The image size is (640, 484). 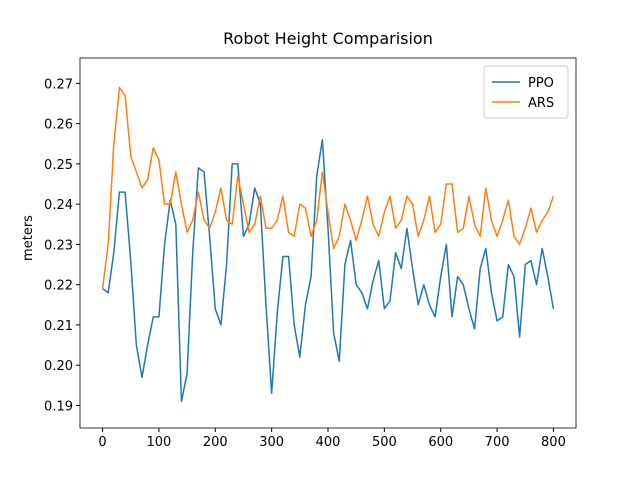 I want to click on y-tick-label: 0.23, so click(x=58, y=245).